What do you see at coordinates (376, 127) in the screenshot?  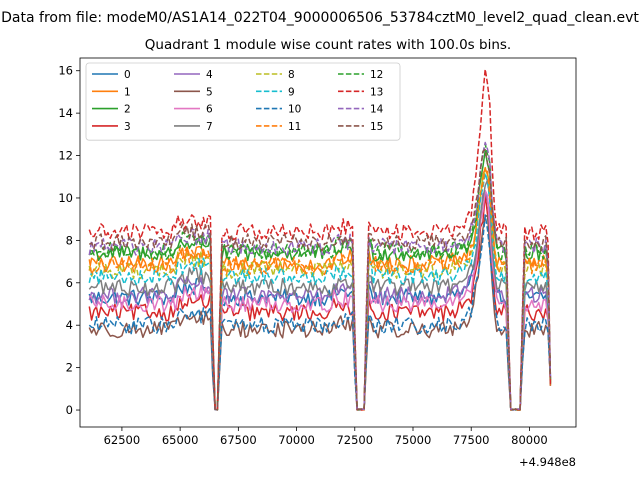 I see `legend-label-15: 15` at bounding box center [376, 127].